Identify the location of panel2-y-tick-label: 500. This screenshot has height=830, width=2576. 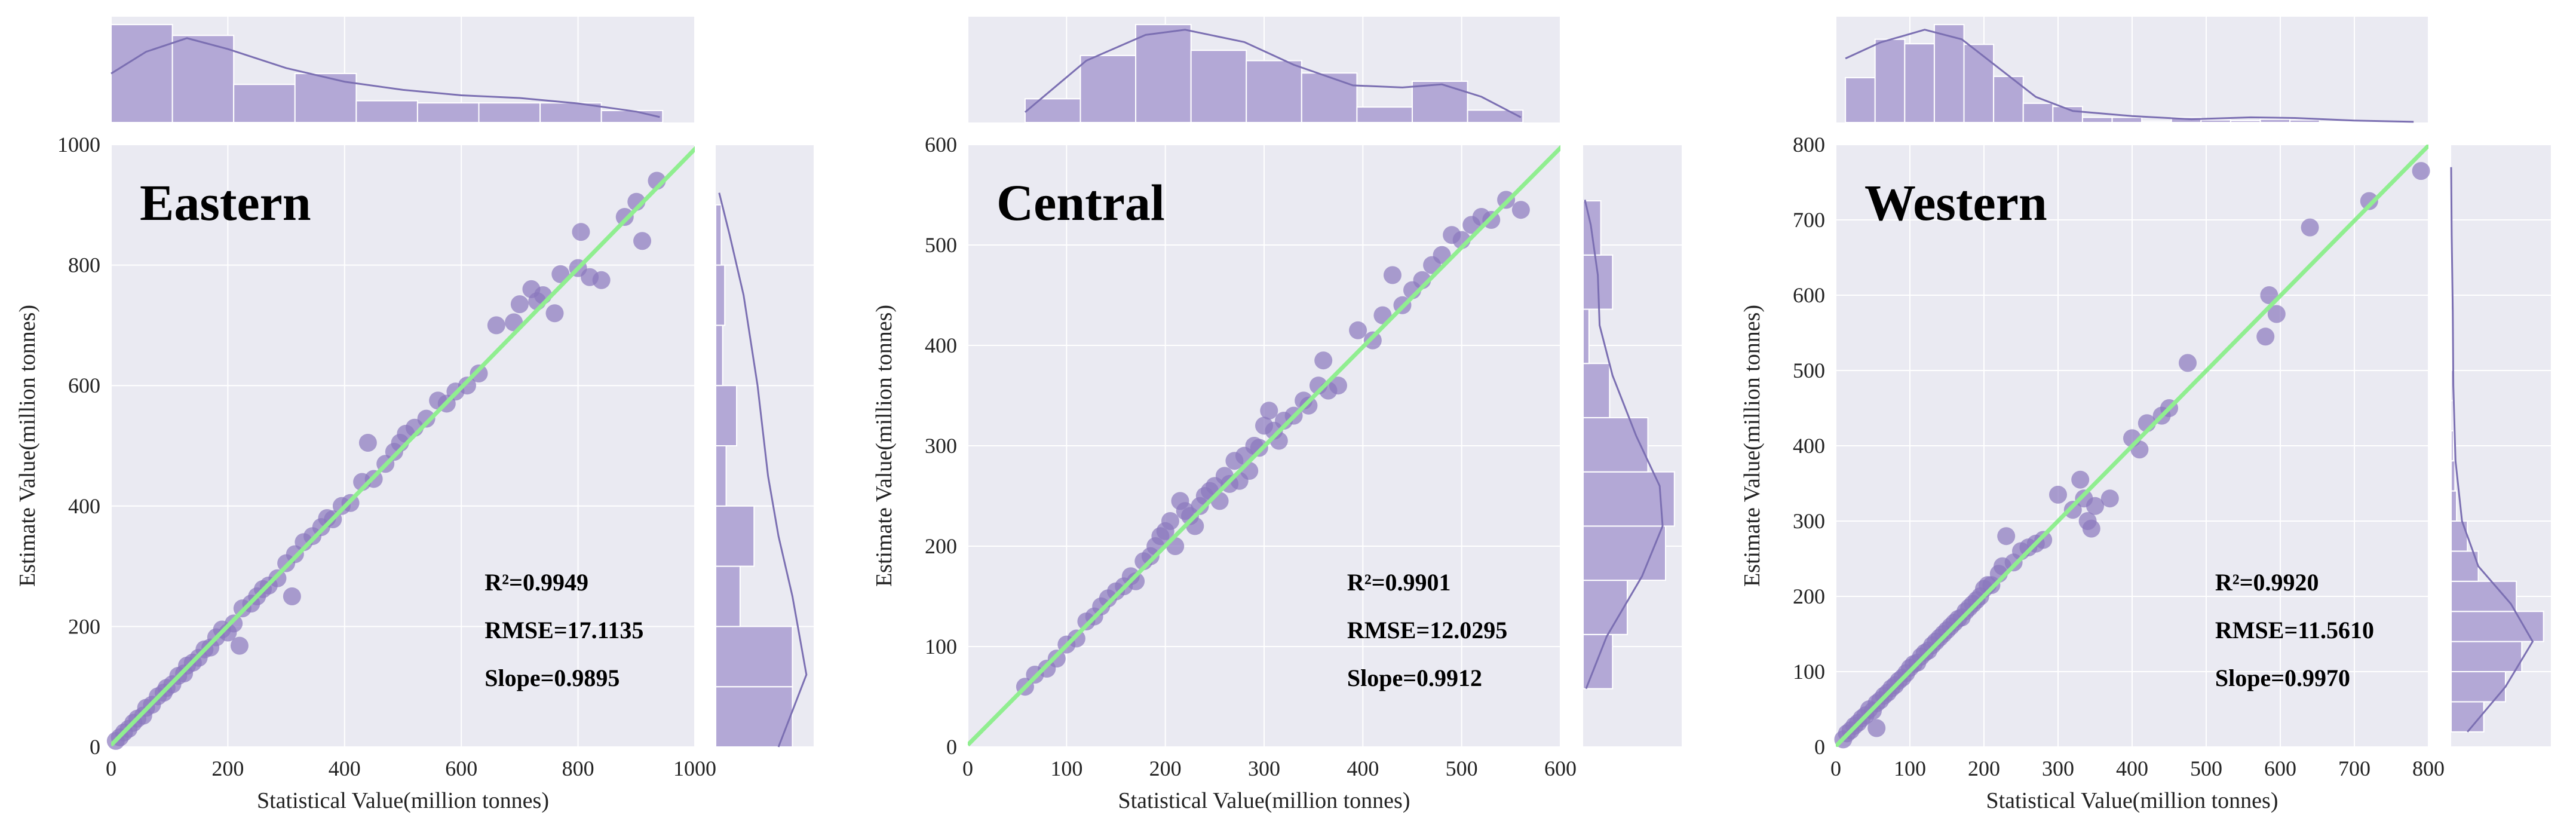
(941, 245).